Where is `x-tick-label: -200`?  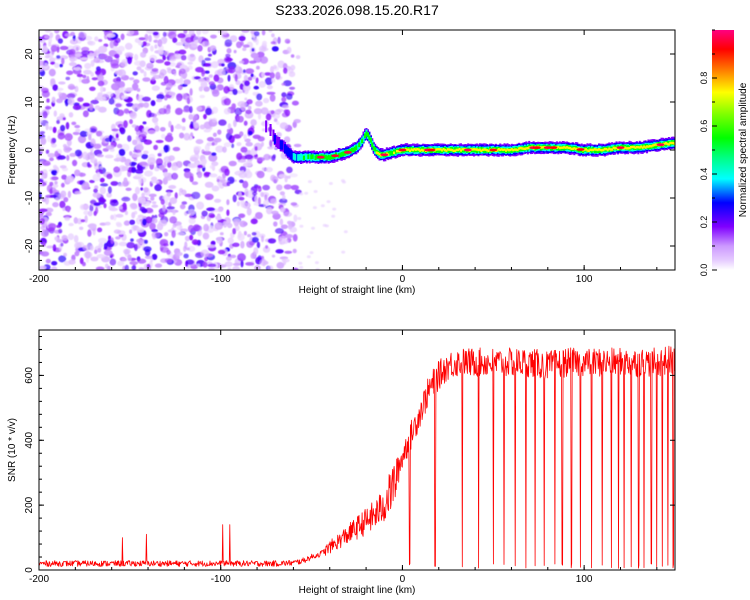 x-tick-label: -200 is located at coordinates (39, 579).